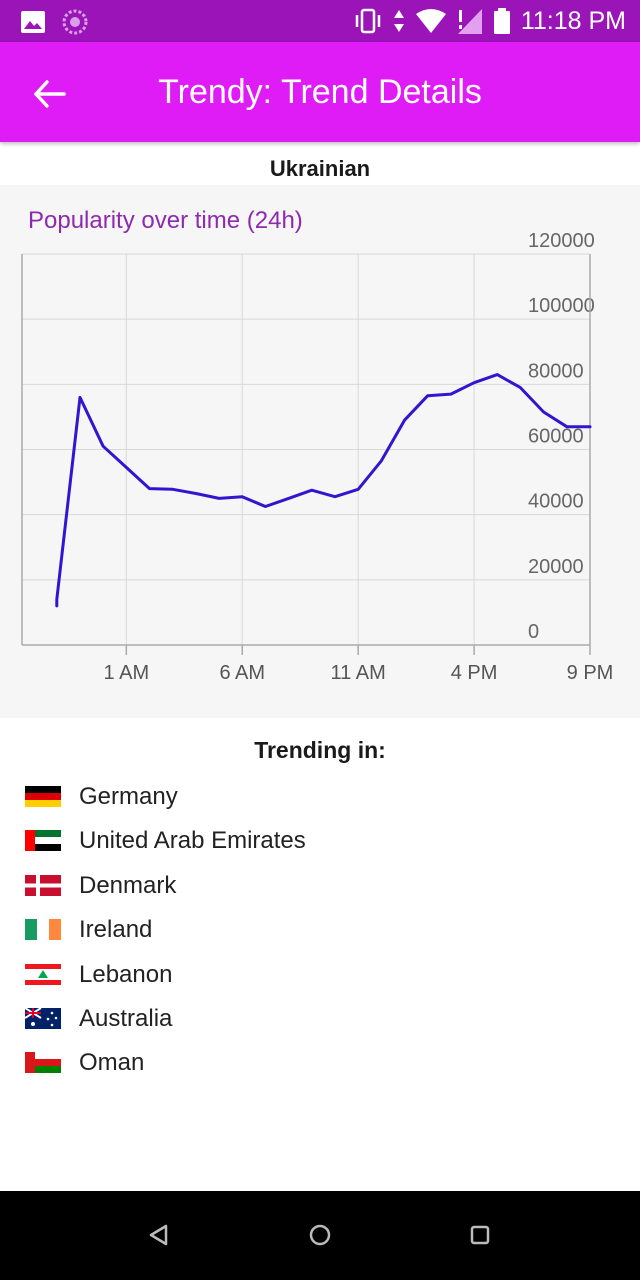 This screenshot has width=640, height=1280. I want to click on list-item: Germany, so click(320, 798).